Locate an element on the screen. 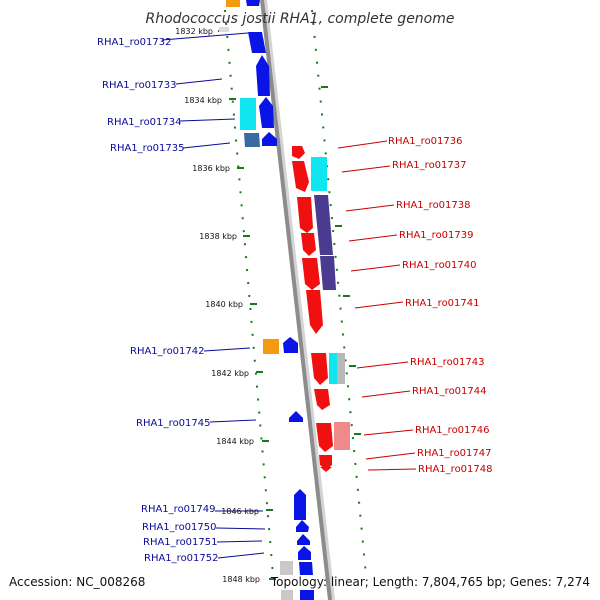 The image size is (600, 600). gene-label: RHA1_ro01732 is located at coordinates (134, 42).